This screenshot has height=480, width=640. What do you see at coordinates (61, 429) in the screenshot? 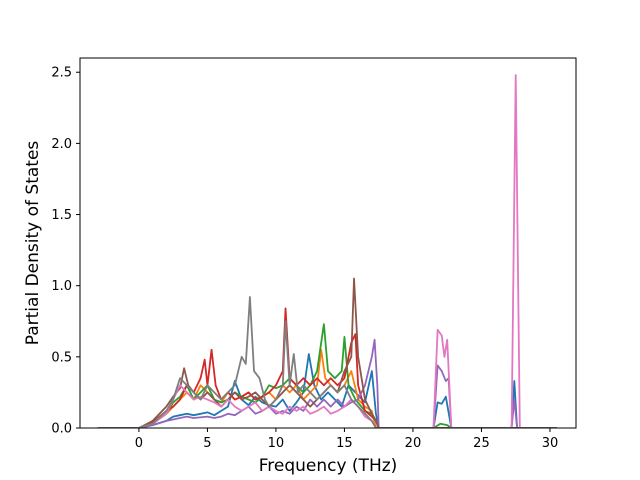
I see `y-tick-label: 0.0` at bounding box center [61, 429].